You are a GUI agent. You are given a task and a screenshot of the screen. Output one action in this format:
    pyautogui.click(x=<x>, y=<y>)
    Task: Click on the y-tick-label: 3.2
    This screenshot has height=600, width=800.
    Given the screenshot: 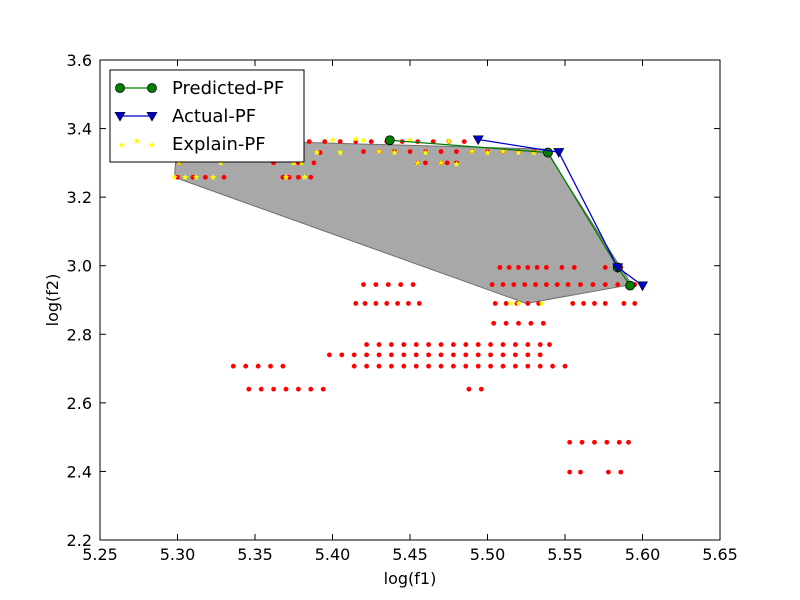 What is the action you would take?
    pyautogui.click(x=79, y=197)
    